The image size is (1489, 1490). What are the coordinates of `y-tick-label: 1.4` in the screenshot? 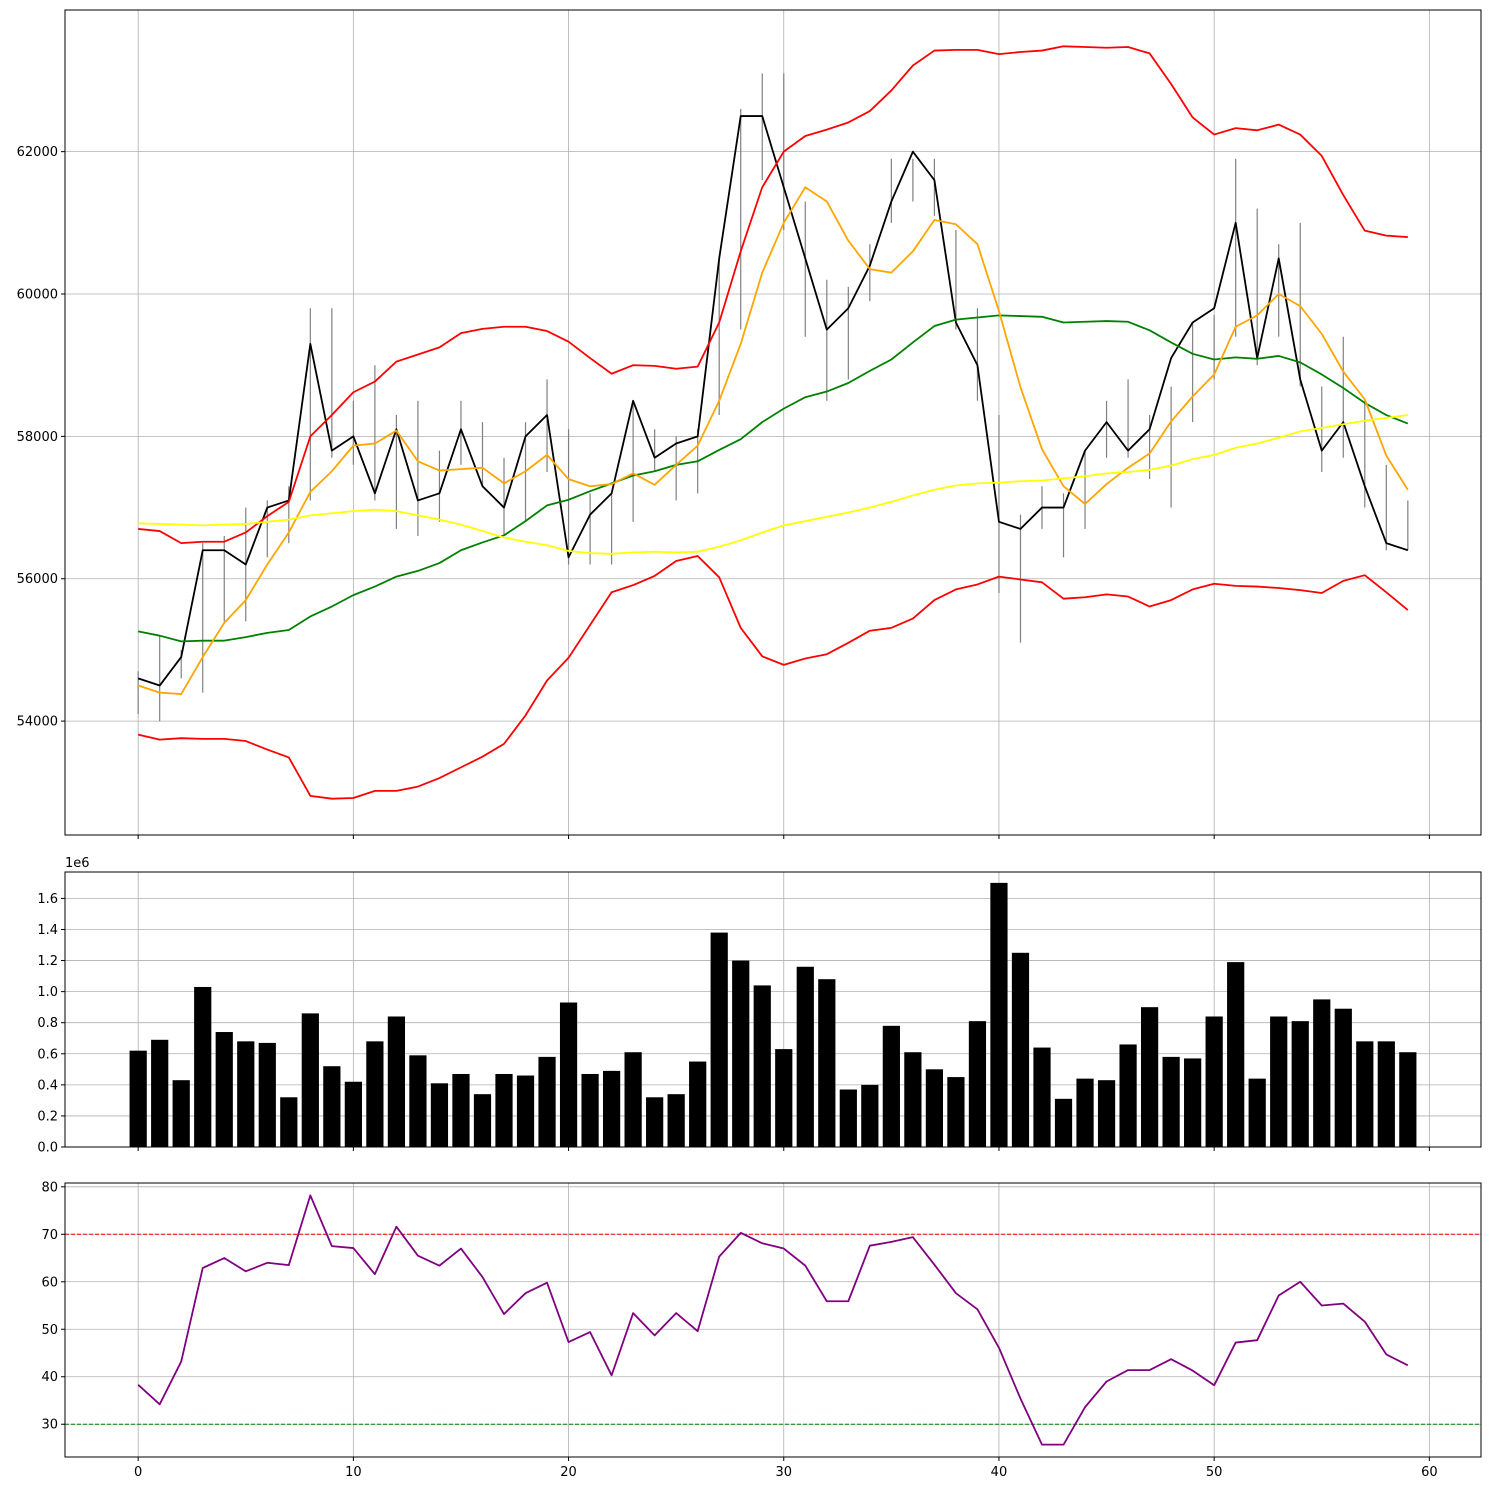 It's located at (47, 930).